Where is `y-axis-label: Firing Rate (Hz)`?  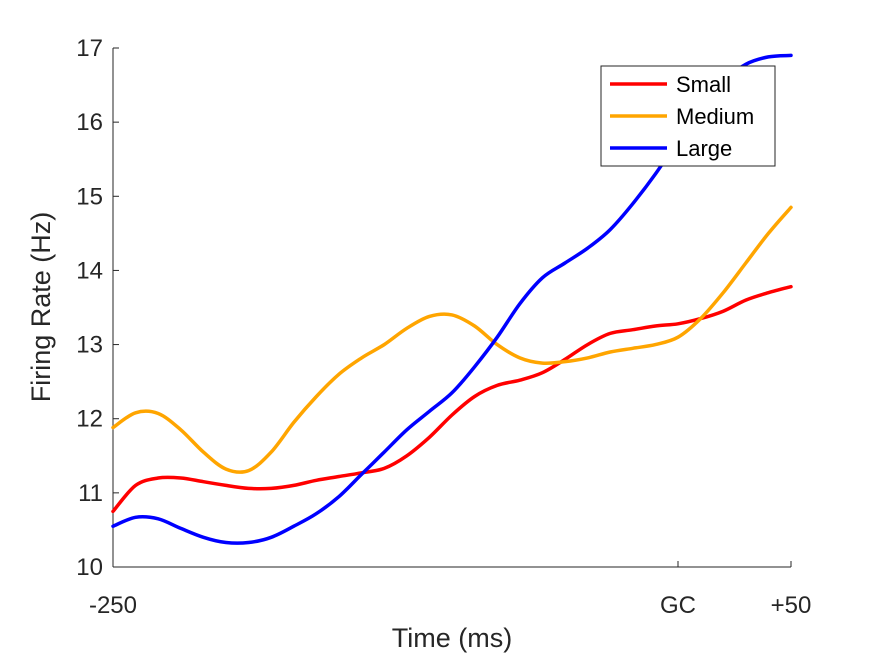
y-axis-label: Firing Rate (Hz) is located at coordinates (41, 307).